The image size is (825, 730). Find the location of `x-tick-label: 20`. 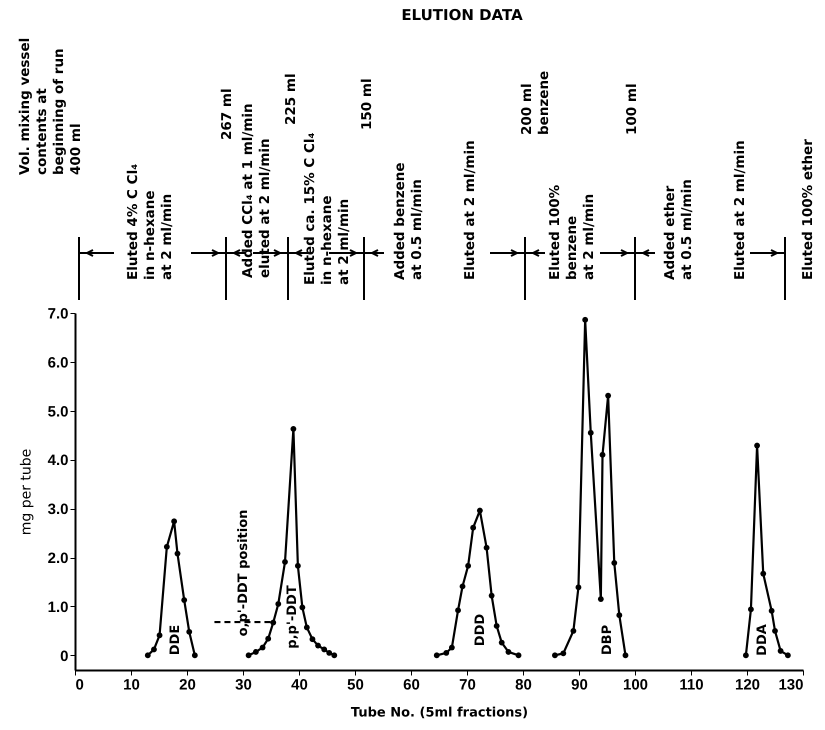

x-tick-label: 20 is located at coordinates (187, 685).